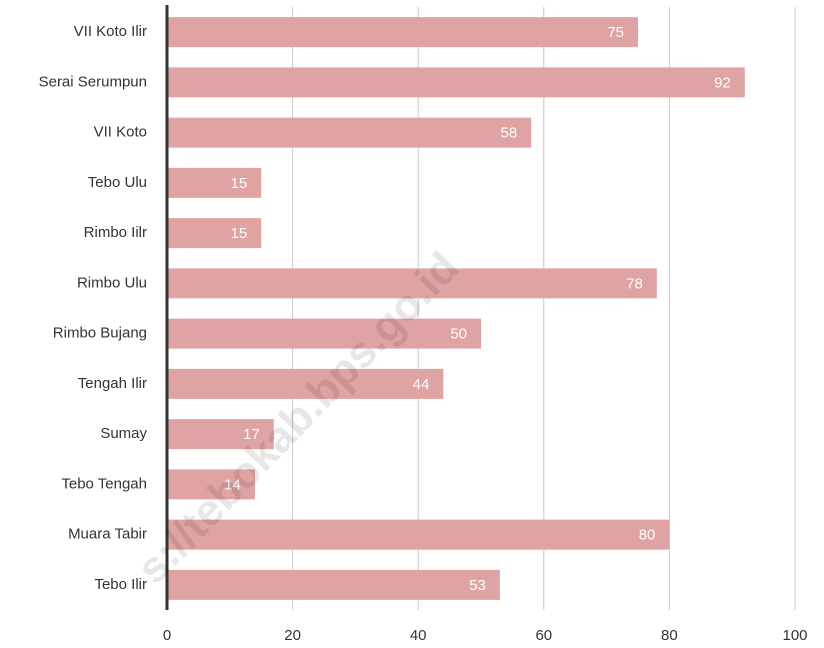 Image resolution: width=824 pixels, height=648 pixels. What do you see at coordinates (104, 483) in the screenshot?
I see `y-tick-label: Tebo Tengah` at bounding box center [104, 483].